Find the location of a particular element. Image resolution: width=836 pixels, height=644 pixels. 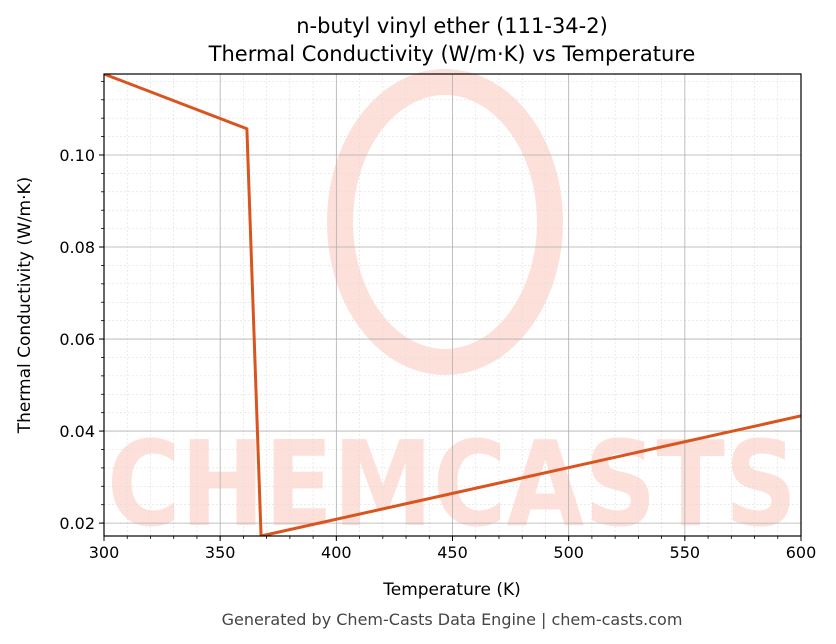

y-tick-label: 0.04 is located at coordinates (77, 431).